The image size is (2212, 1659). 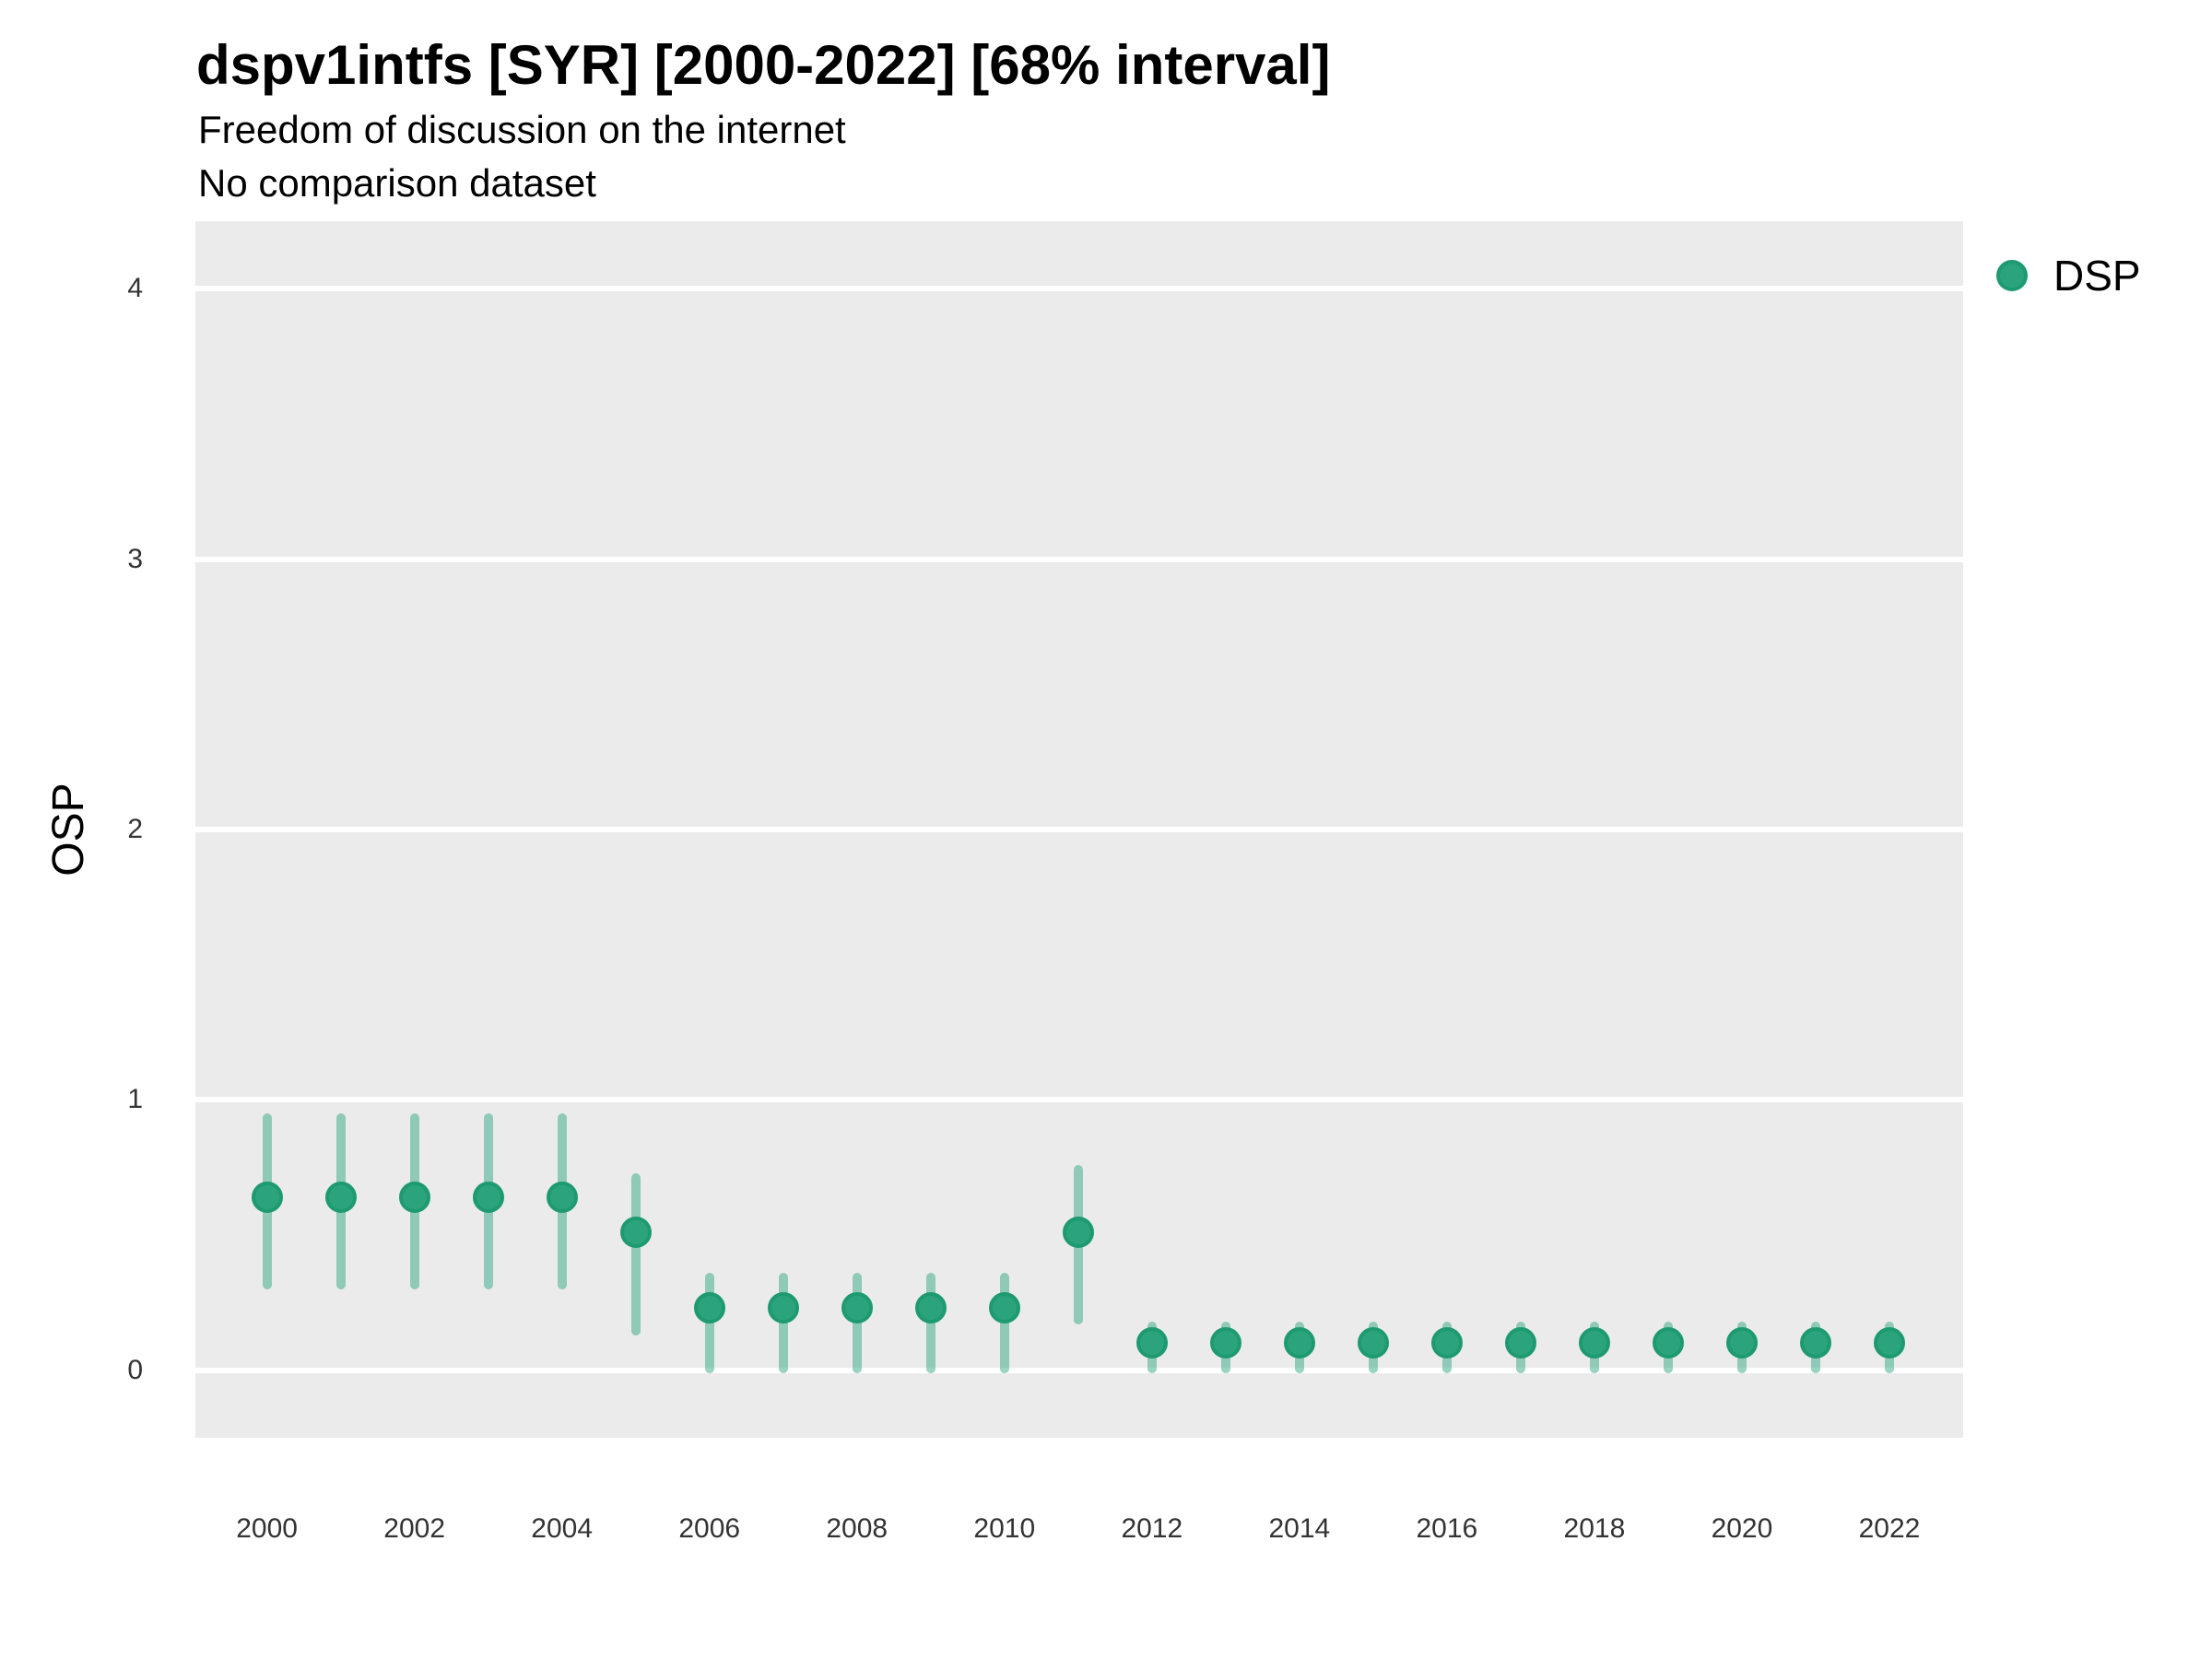 What do you see at coordinates (1299, 1528) in the screenshot?
I see `x-tick-label: 2014` at bounding box center [1299, 1528].